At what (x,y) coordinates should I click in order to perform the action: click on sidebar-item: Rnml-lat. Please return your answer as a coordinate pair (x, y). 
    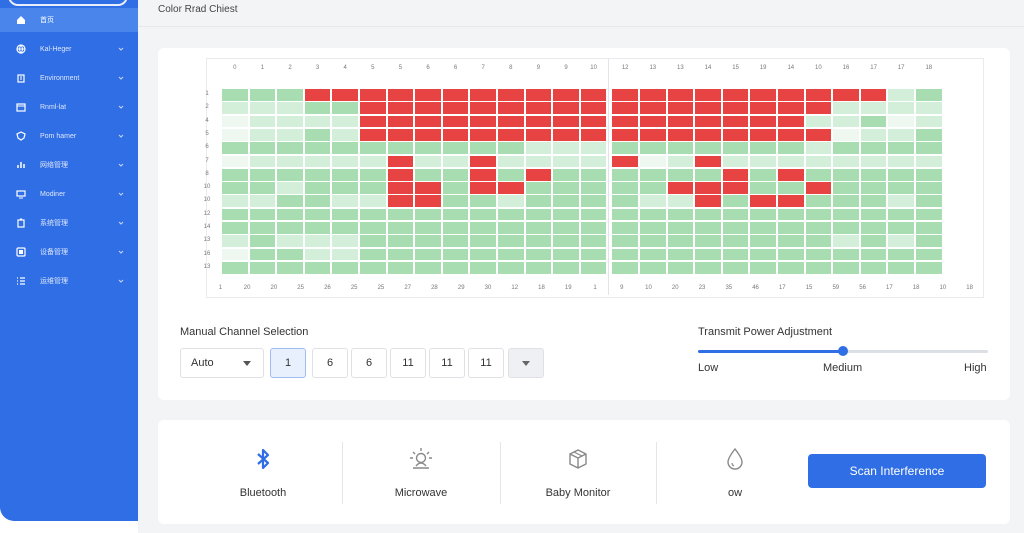
    Looking at the image, I should click on (69, 107).